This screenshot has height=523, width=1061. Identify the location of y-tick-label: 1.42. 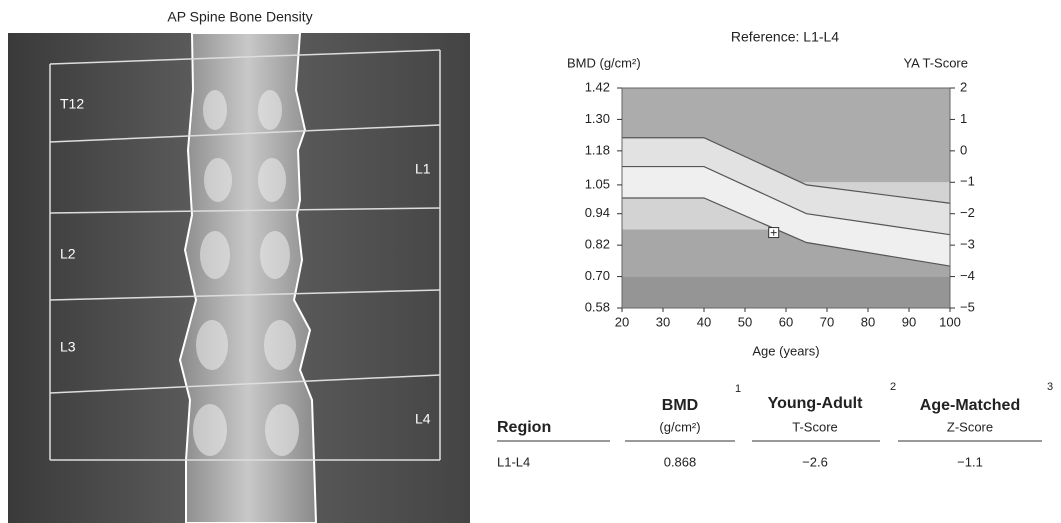
(597, 86).